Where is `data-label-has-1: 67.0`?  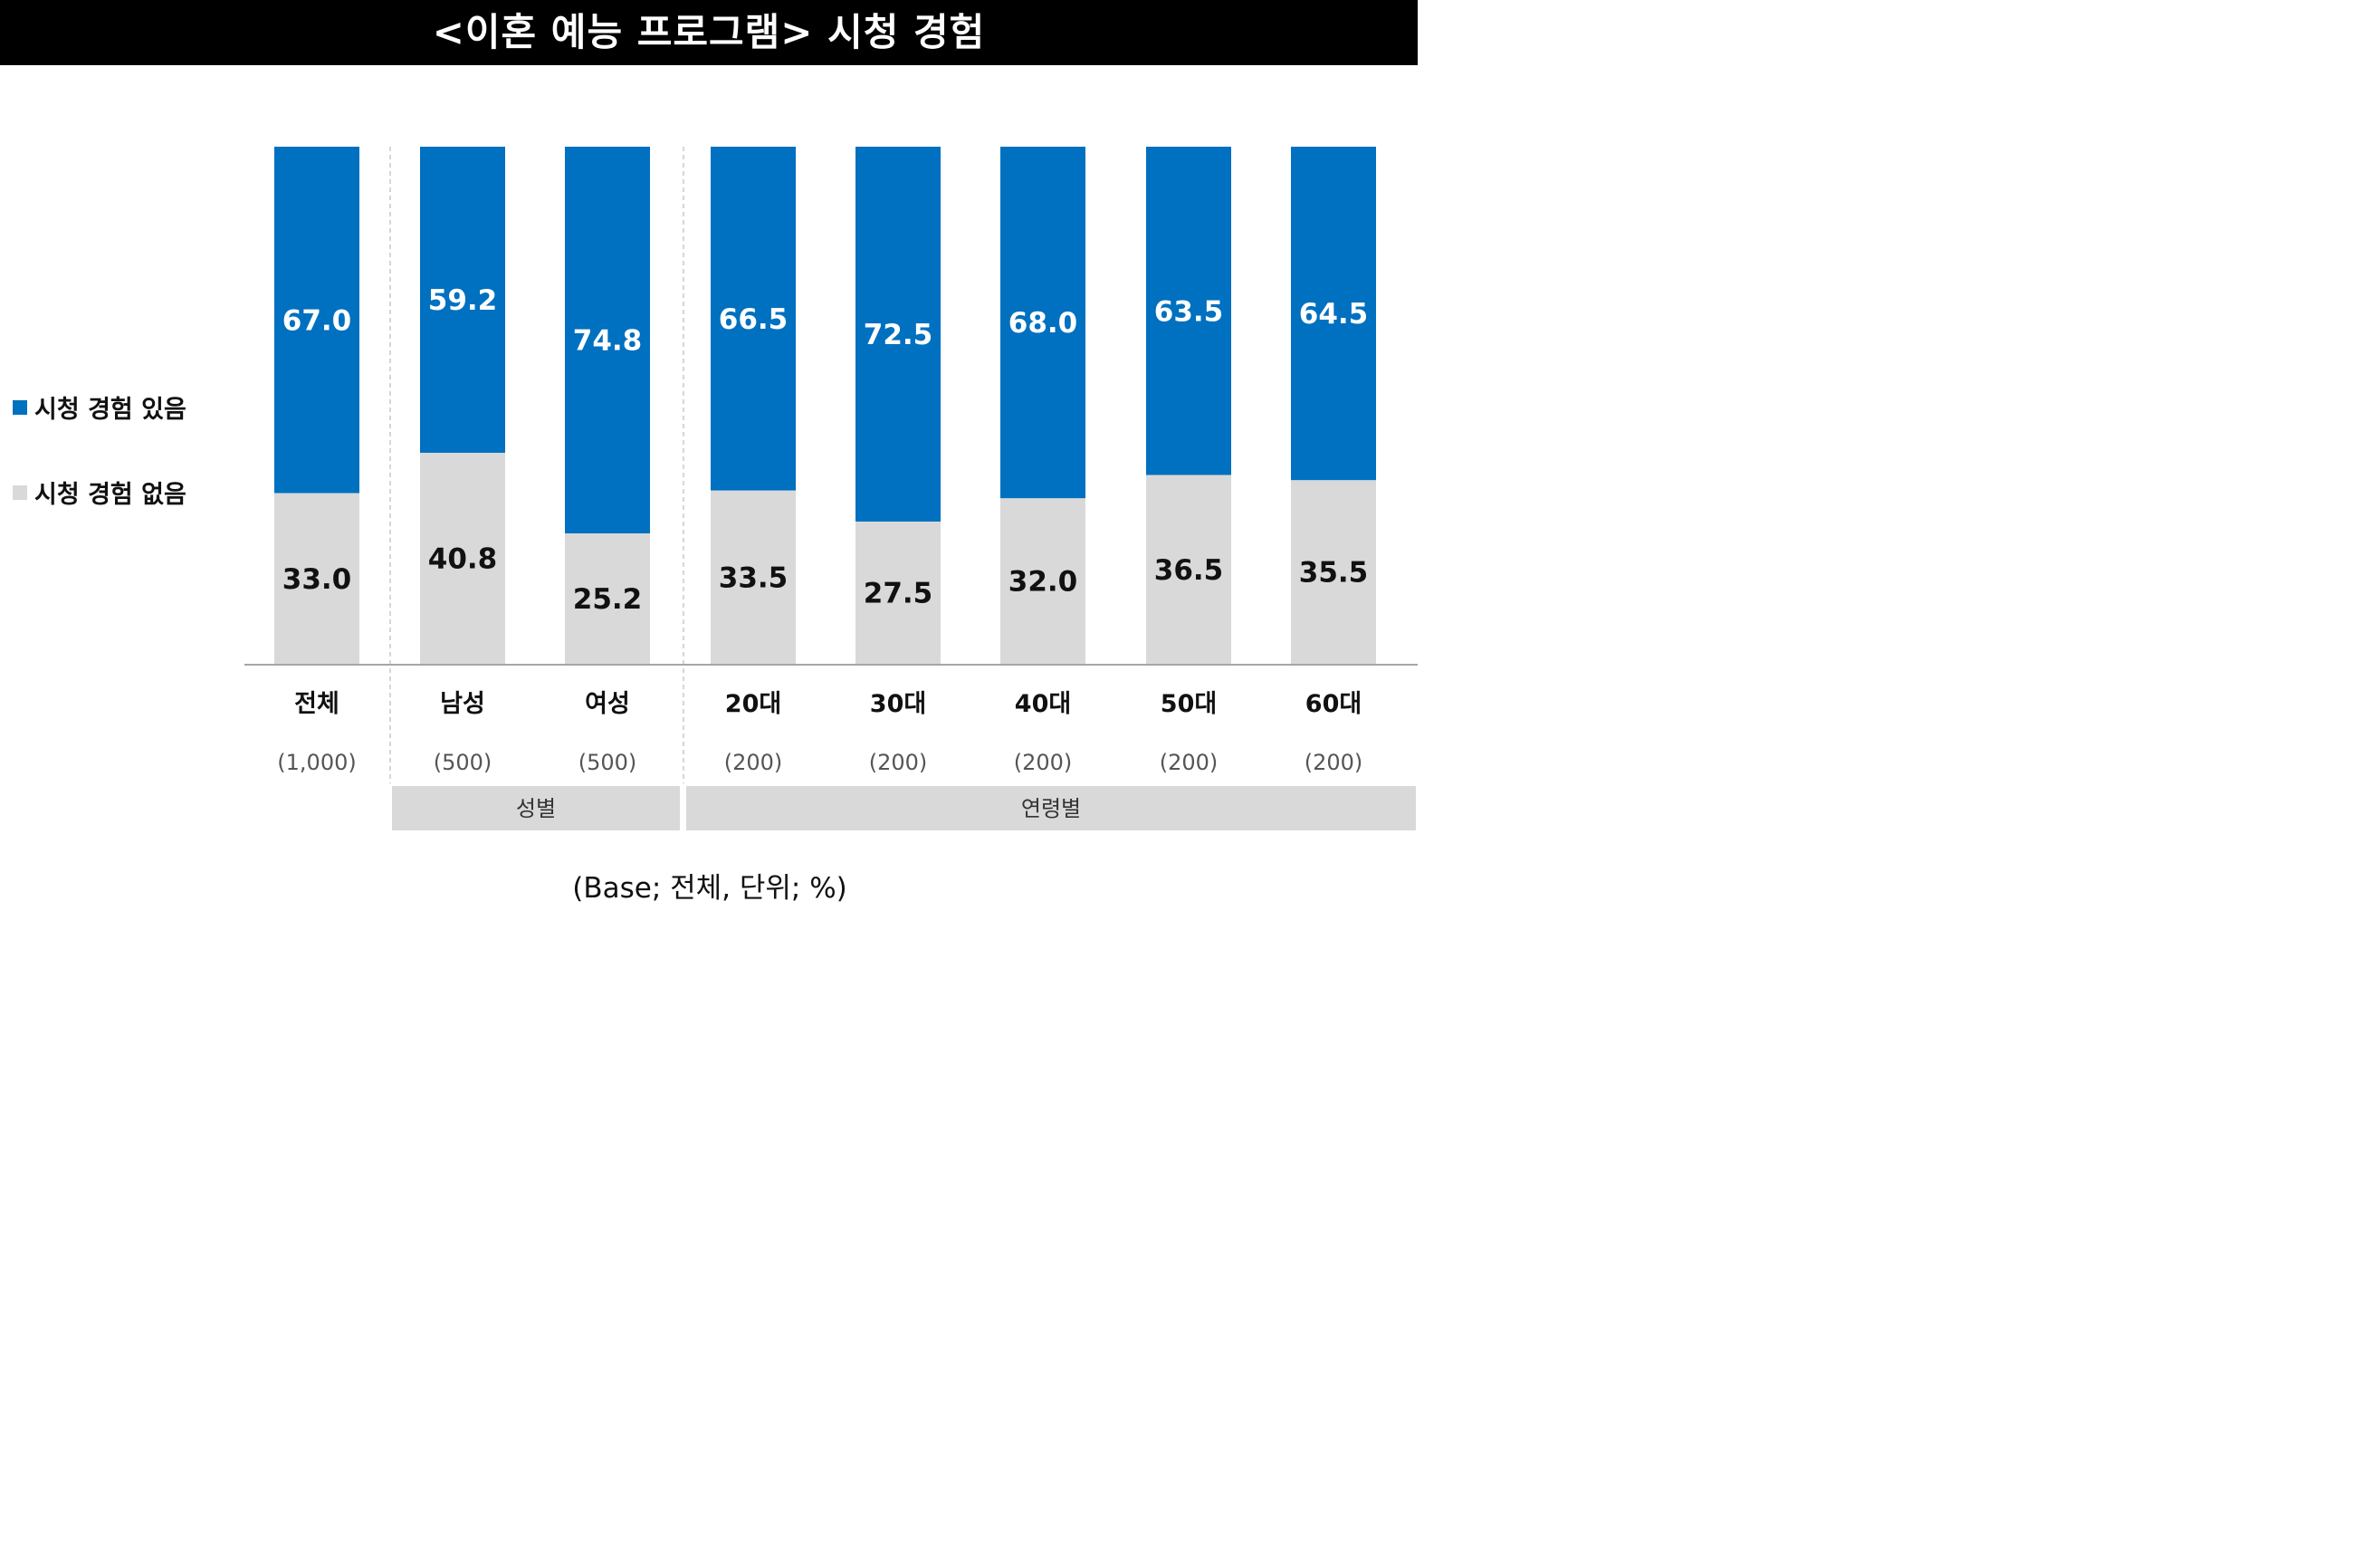 data-label-has-1: 67.0 is located at coordinates (317, 320).